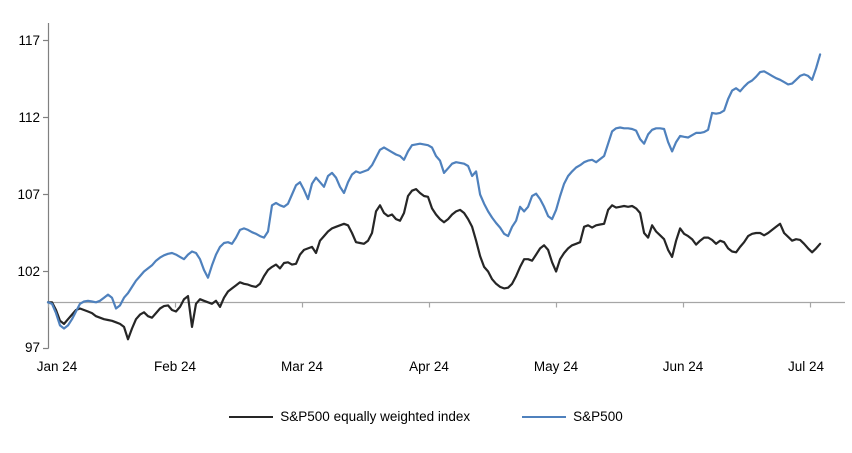 Image resolution: width=852 pixels, height=453 pixels. What do you see at coordinates (251, 416) in the screenshot?
I see `legend-line-sample-equal-weight` at bounding box center [251, 416].